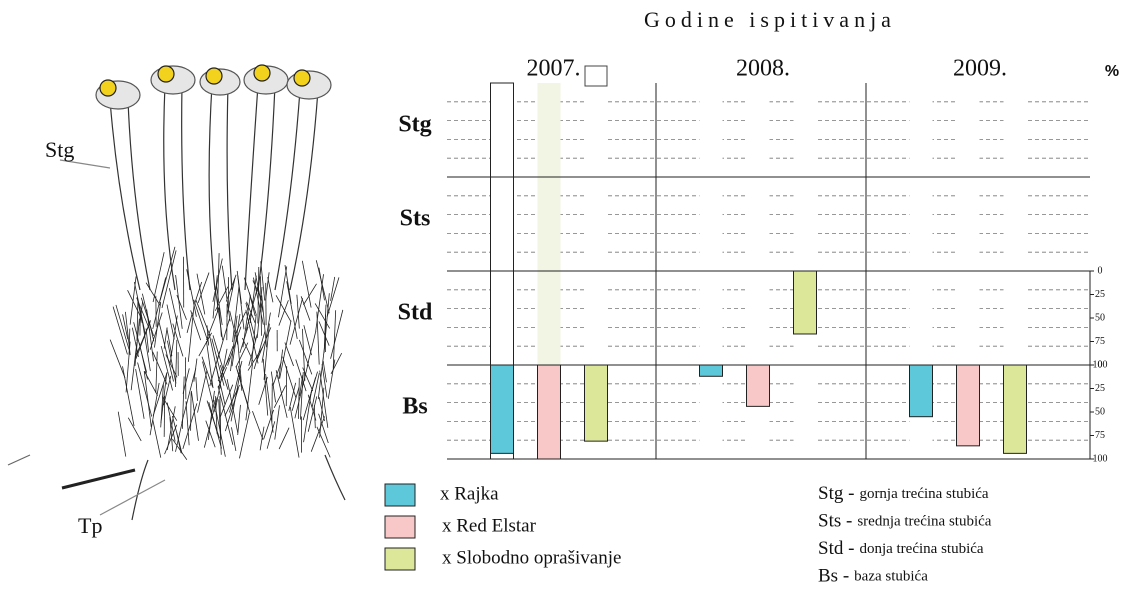 The image size is (1129, 594). Describe the element at coordinates (90, 525) in the screenshot. I see `illustration-label: Tp` at that location.